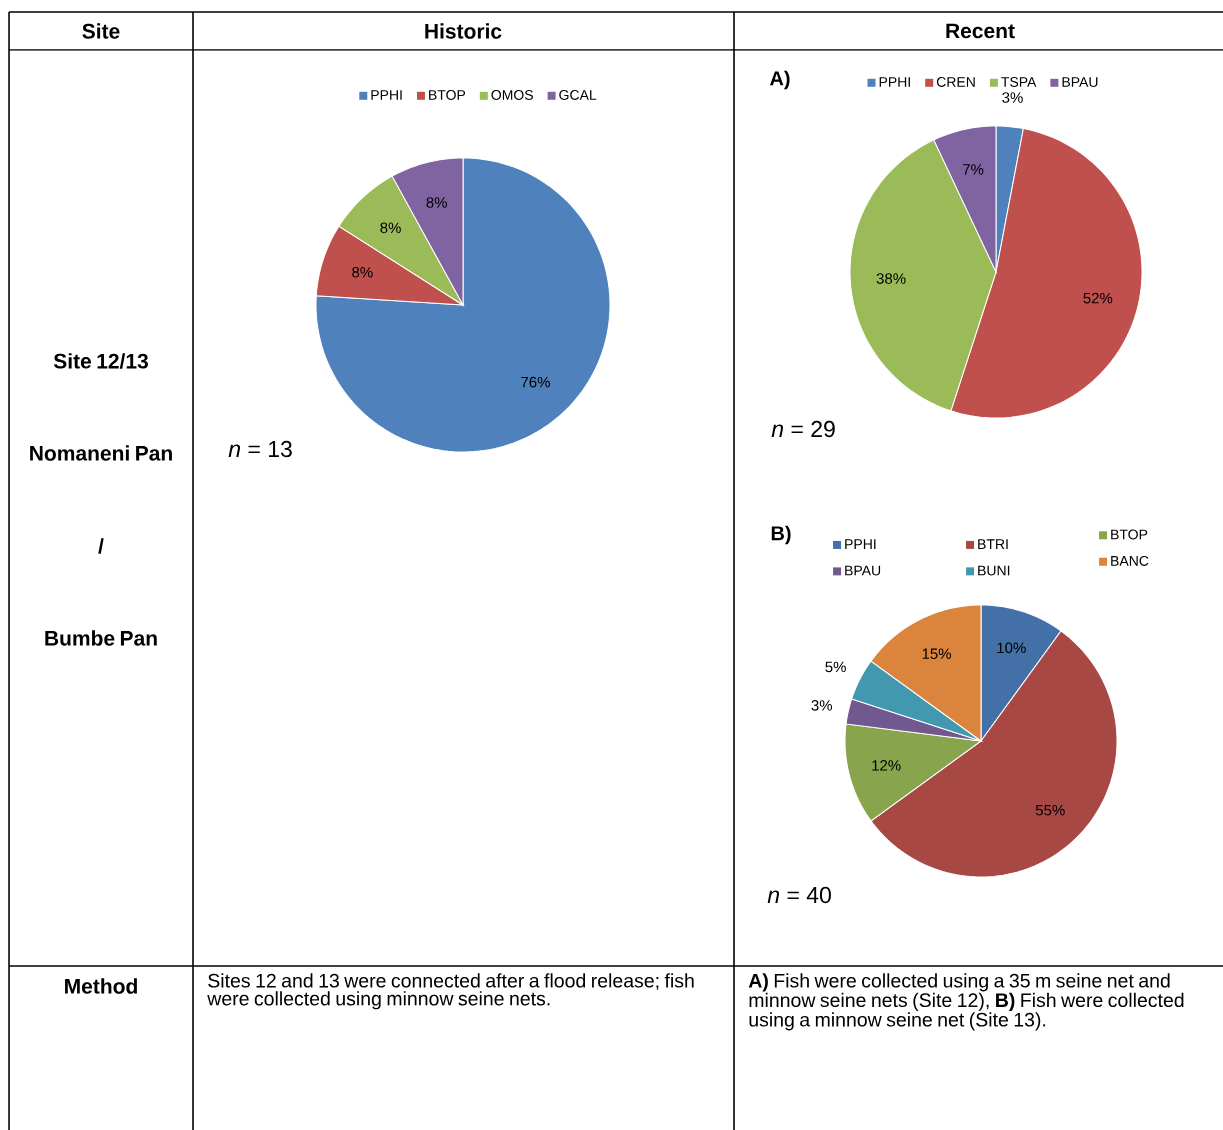 This screenshot has width=1223, height=1130. Describe the element at coordinates (535, 382) in the screenshot. I see `data-label: 76%` at that location.